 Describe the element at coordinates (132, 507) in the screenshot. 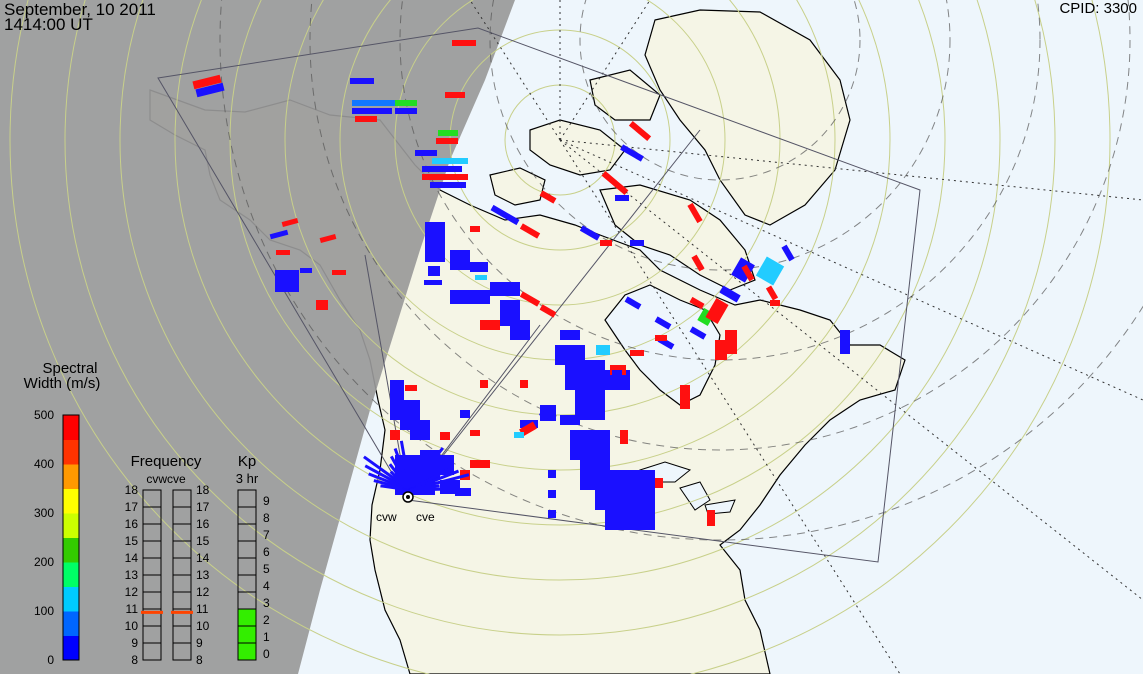

I see `frequency-tick-left: 17` at that location.